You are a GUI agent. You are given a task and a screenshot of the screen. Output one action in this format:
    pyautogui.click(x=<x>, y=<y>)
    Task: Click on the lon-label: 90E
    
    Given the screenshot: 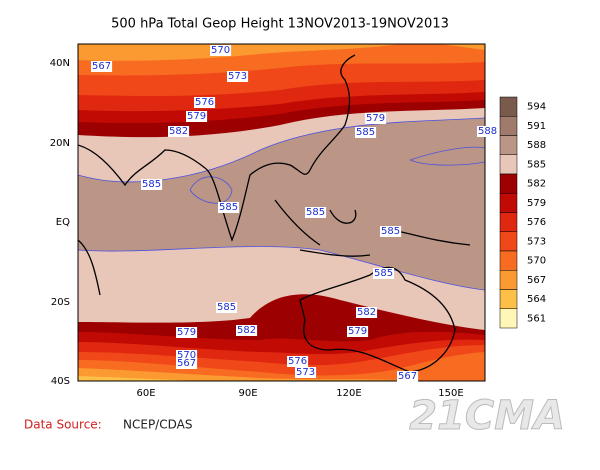 What is the action you would take?
    pyautogui.click(x=247, y=393)
    